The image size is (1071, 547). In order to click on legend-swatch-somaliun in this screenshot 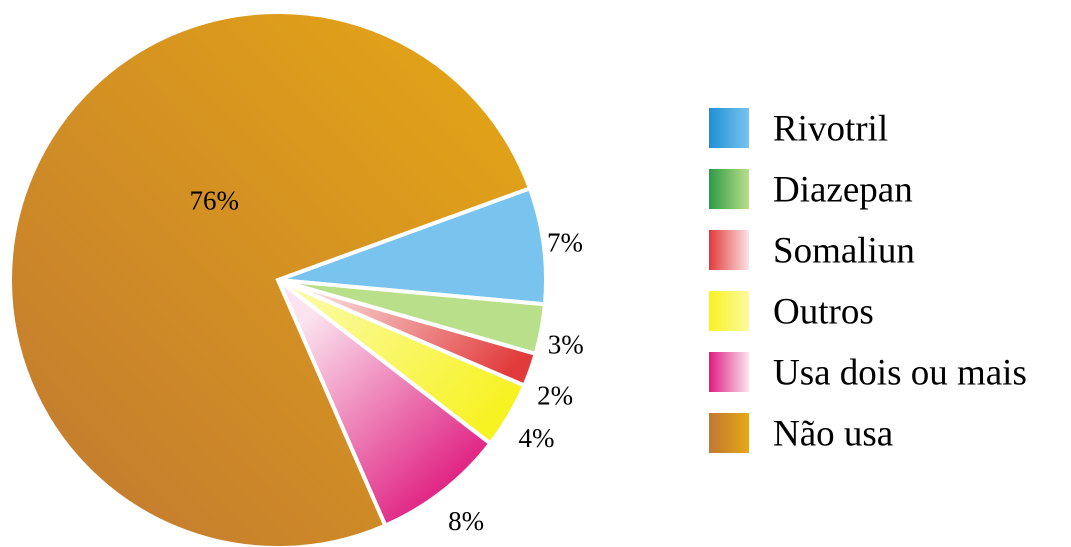, I will do `click(729, 250)`.